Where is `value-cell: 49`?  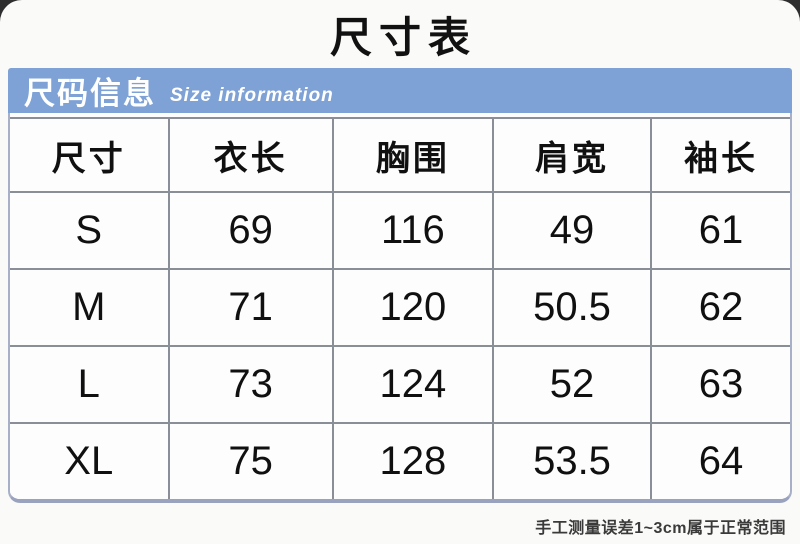
value-cell: 49 is located at coordinates (572, 230).